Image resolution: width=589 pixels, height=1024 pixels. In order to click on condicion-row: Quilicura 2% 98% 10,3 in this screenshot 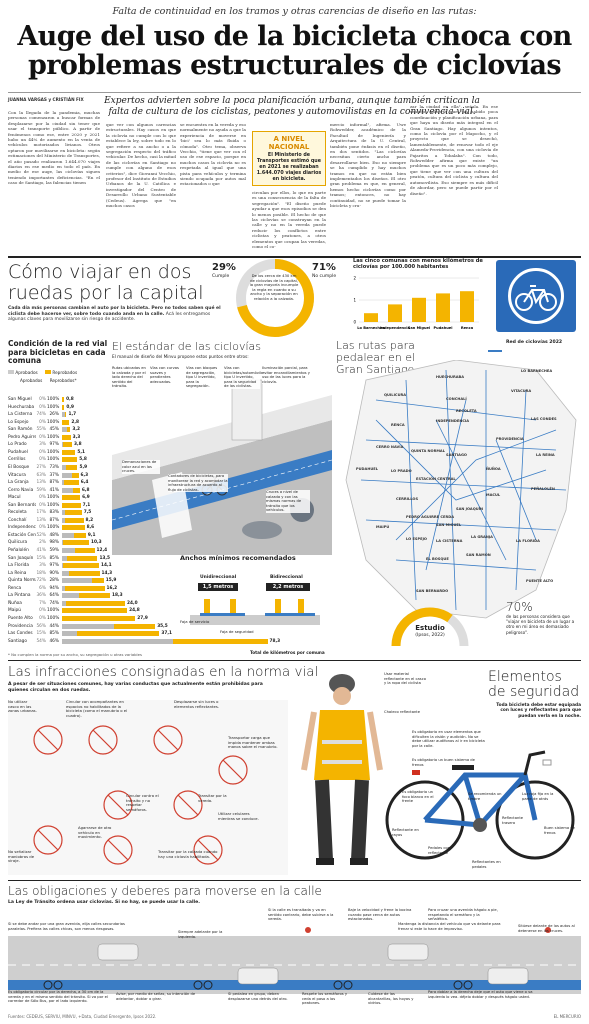, I will do `click(178, 542)`.